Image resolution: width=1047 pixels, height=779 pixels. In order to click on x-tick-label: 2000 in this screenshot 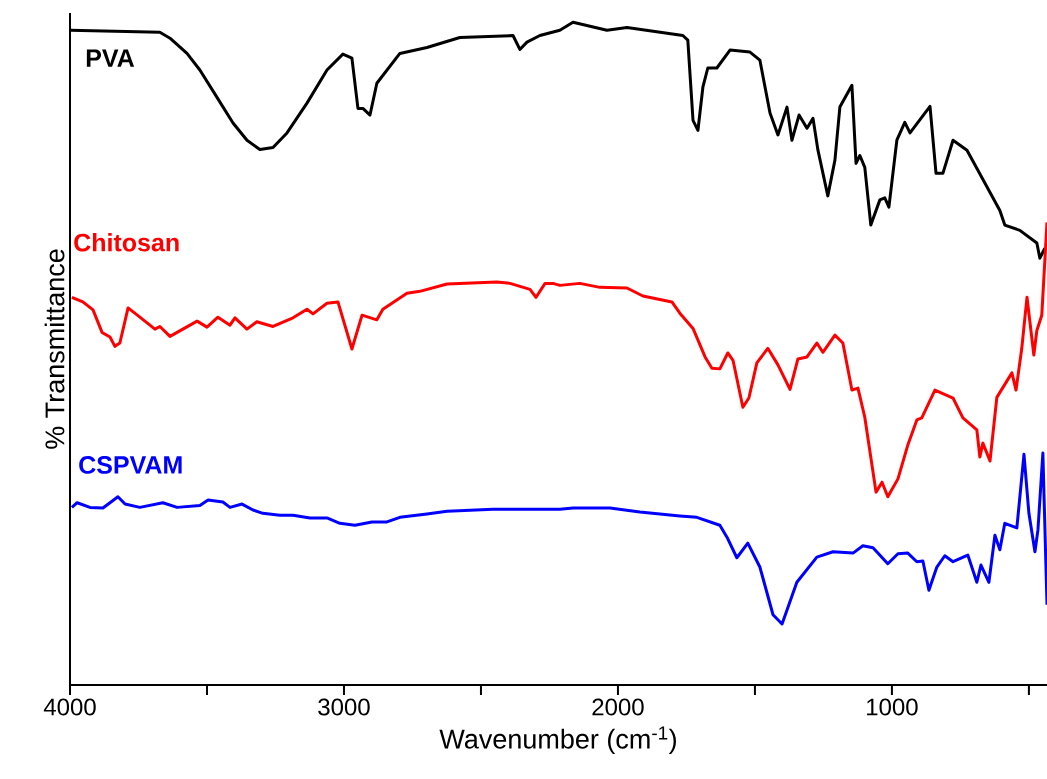, I will do `click(618, 707)`.